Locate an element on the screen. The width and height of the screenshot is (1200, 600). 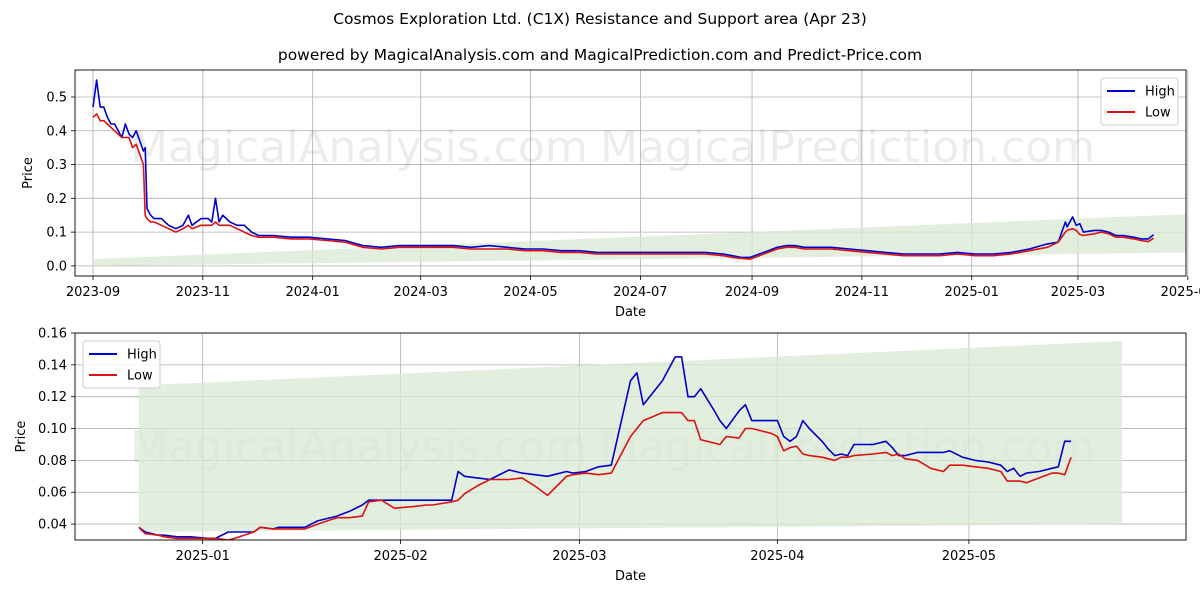
y-tick-label: 0.5 is located at coordinates (56, 98).